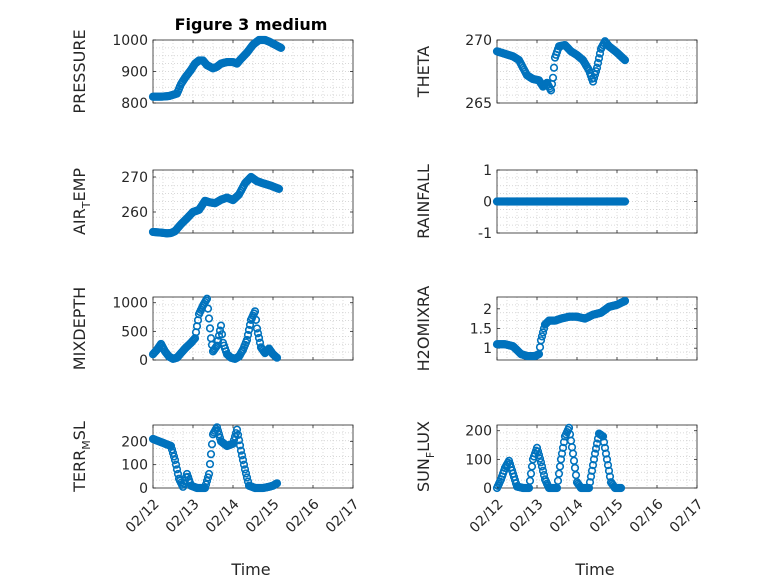 This screenshot has width=778, height=583. What do you see at coordinates (303, 516) in the screenshot?
I see `x-tick-label: 02/16` at bounding box center [303, 516].